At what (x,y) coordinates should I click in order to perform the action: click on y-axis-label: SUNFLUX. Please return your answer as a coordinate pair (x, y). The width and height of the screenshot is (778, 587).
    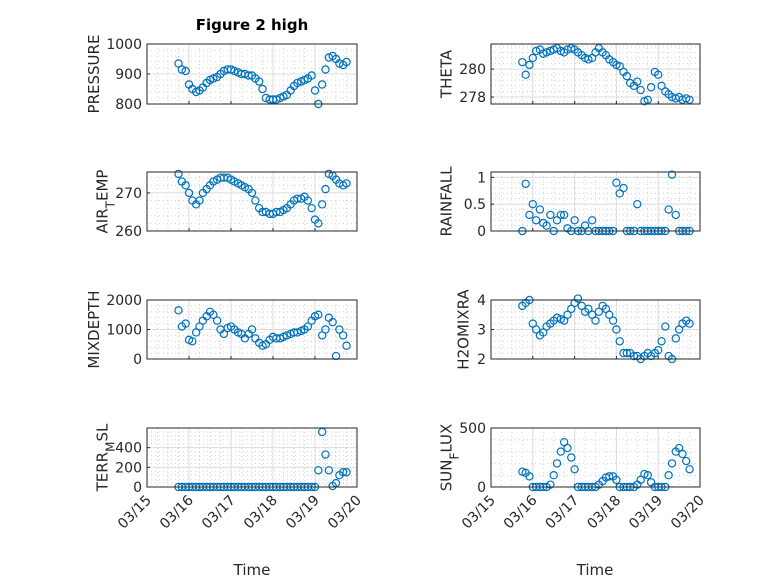
    Looking at the image, I should click on (450, 458).